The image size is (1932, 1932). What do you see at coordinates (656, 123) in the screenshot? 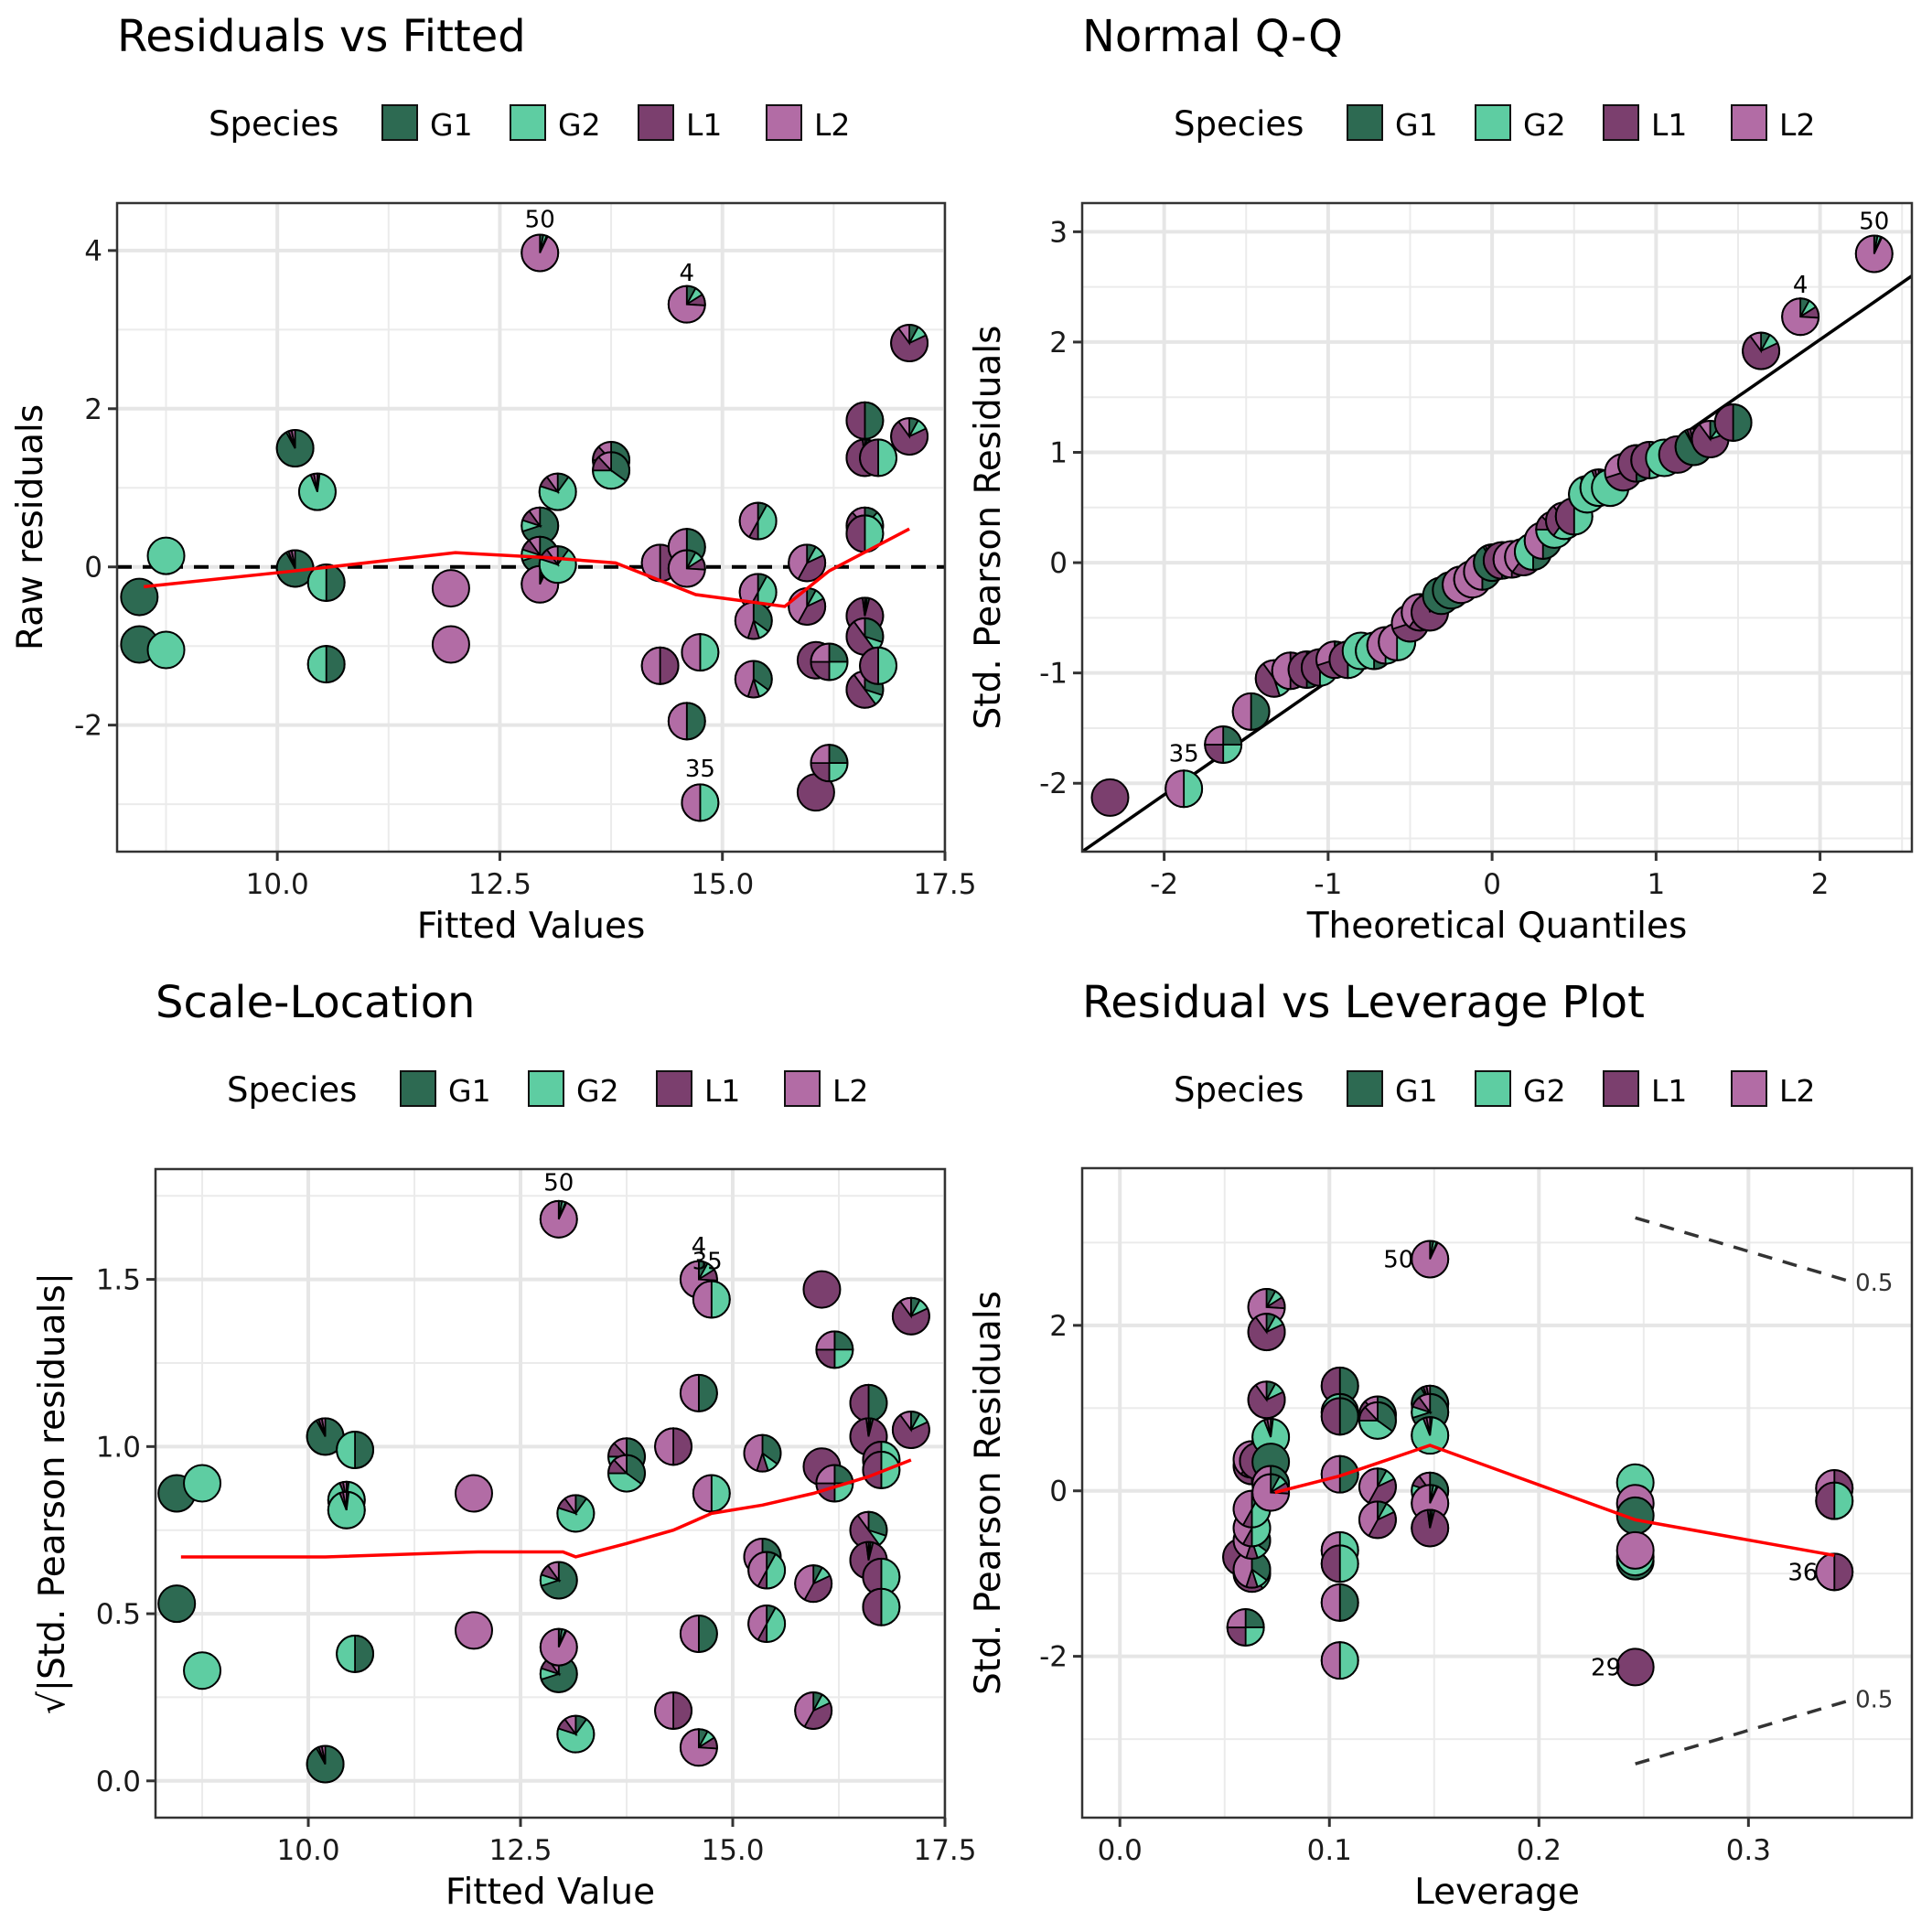
I see `legend-swatch-l1` at bounding box center [656, 123].